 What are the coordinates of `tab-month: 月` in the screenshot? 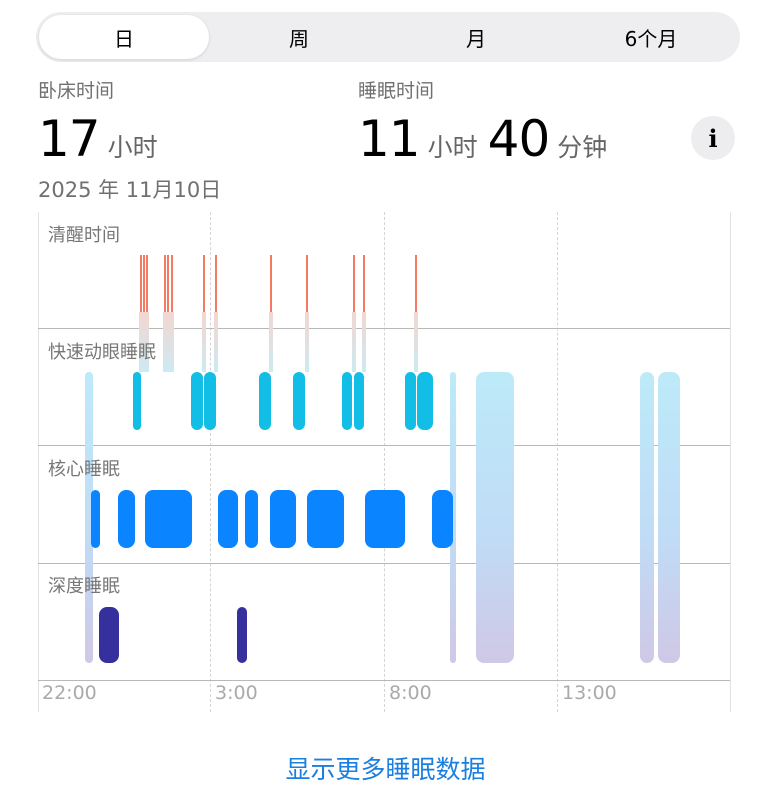 It's located at (476, 38).